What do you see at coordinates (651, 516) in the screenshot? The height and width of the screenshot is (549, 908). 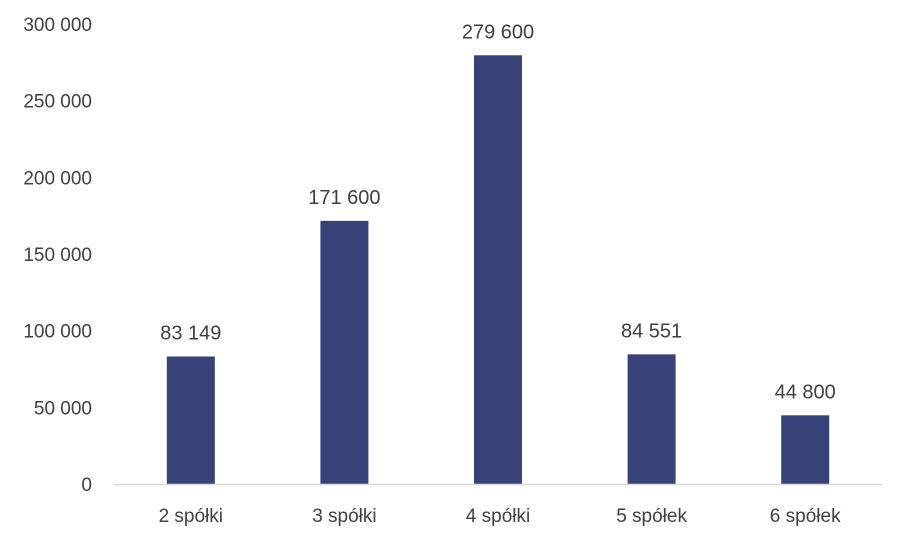 I see `category-label: 5 spółek` at bounding box center [651, 516].